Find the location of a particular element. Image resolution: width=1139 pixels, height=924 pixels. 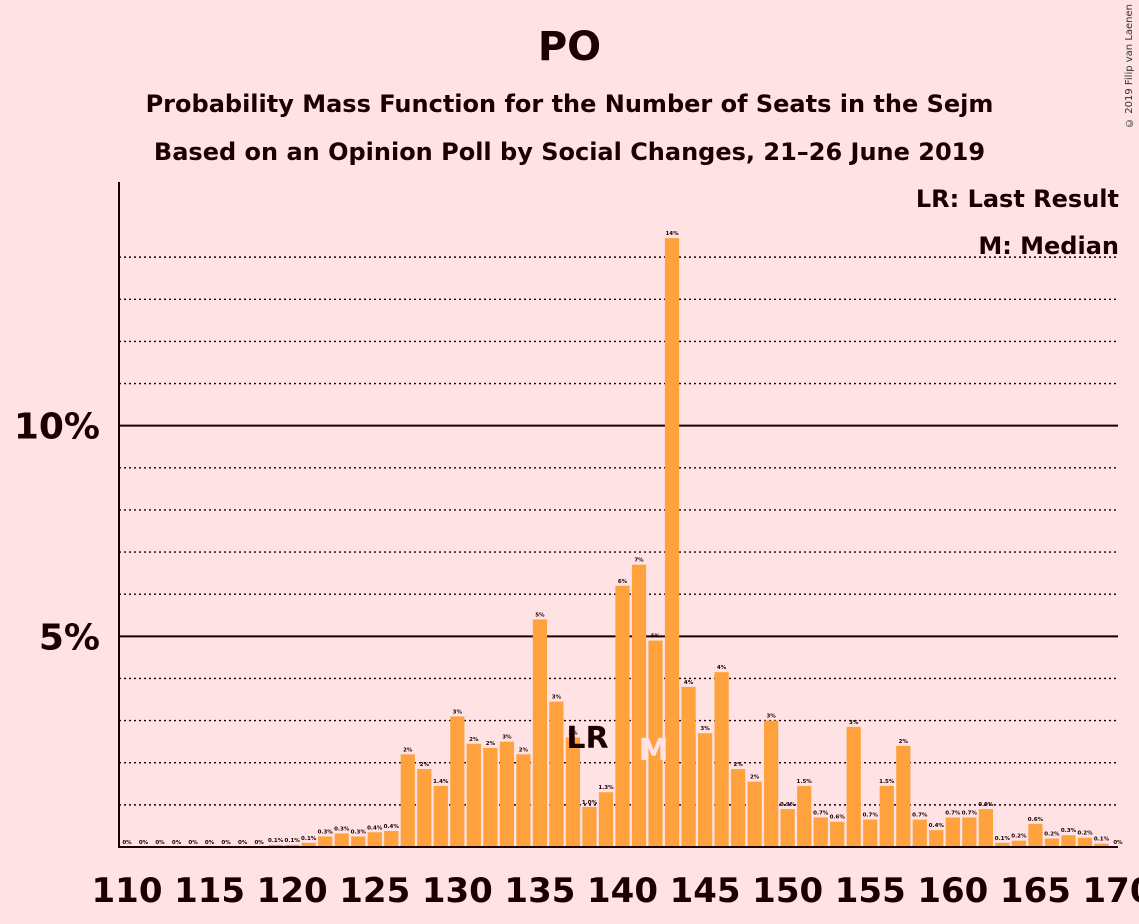

bar-label-142: 5% is located at coordinates (656, 637).